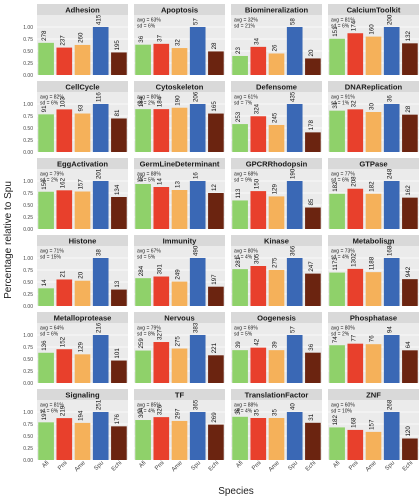  What do you see at coordinates (44, 184) in the screenshot?
I see `bar-value-label: 156` at bounding box center [44, 184].